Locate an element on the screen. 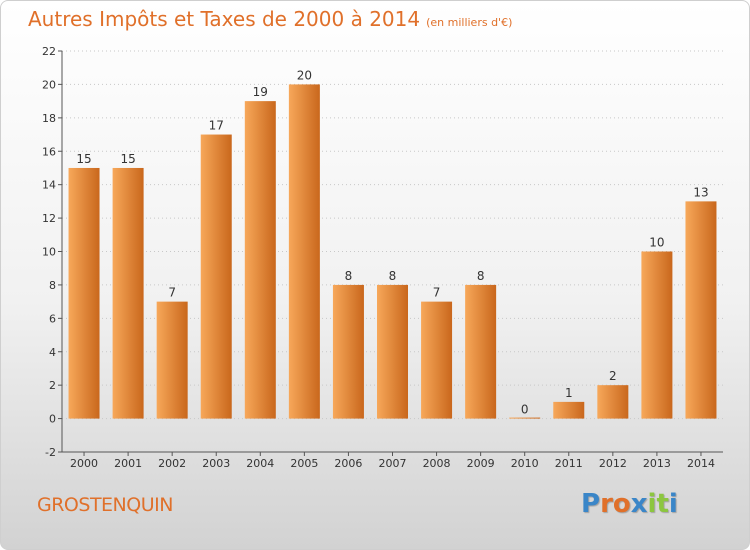  data-label-2002: 7 is located at coordinates (172, 293).